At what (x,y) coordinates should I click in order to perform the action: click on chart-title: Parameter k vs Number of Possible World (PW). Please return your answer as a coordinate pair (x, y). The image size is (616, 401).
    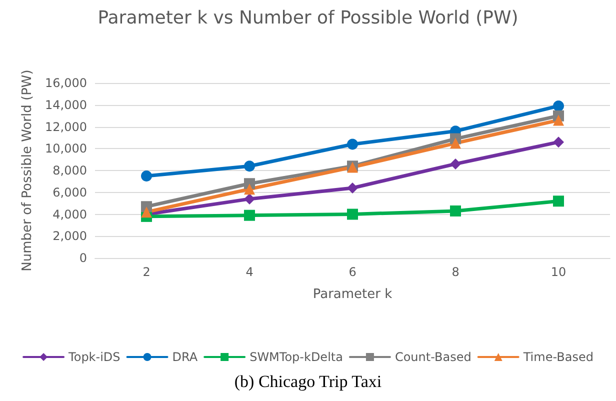
    Looking at the image, I should click on (308, 18).